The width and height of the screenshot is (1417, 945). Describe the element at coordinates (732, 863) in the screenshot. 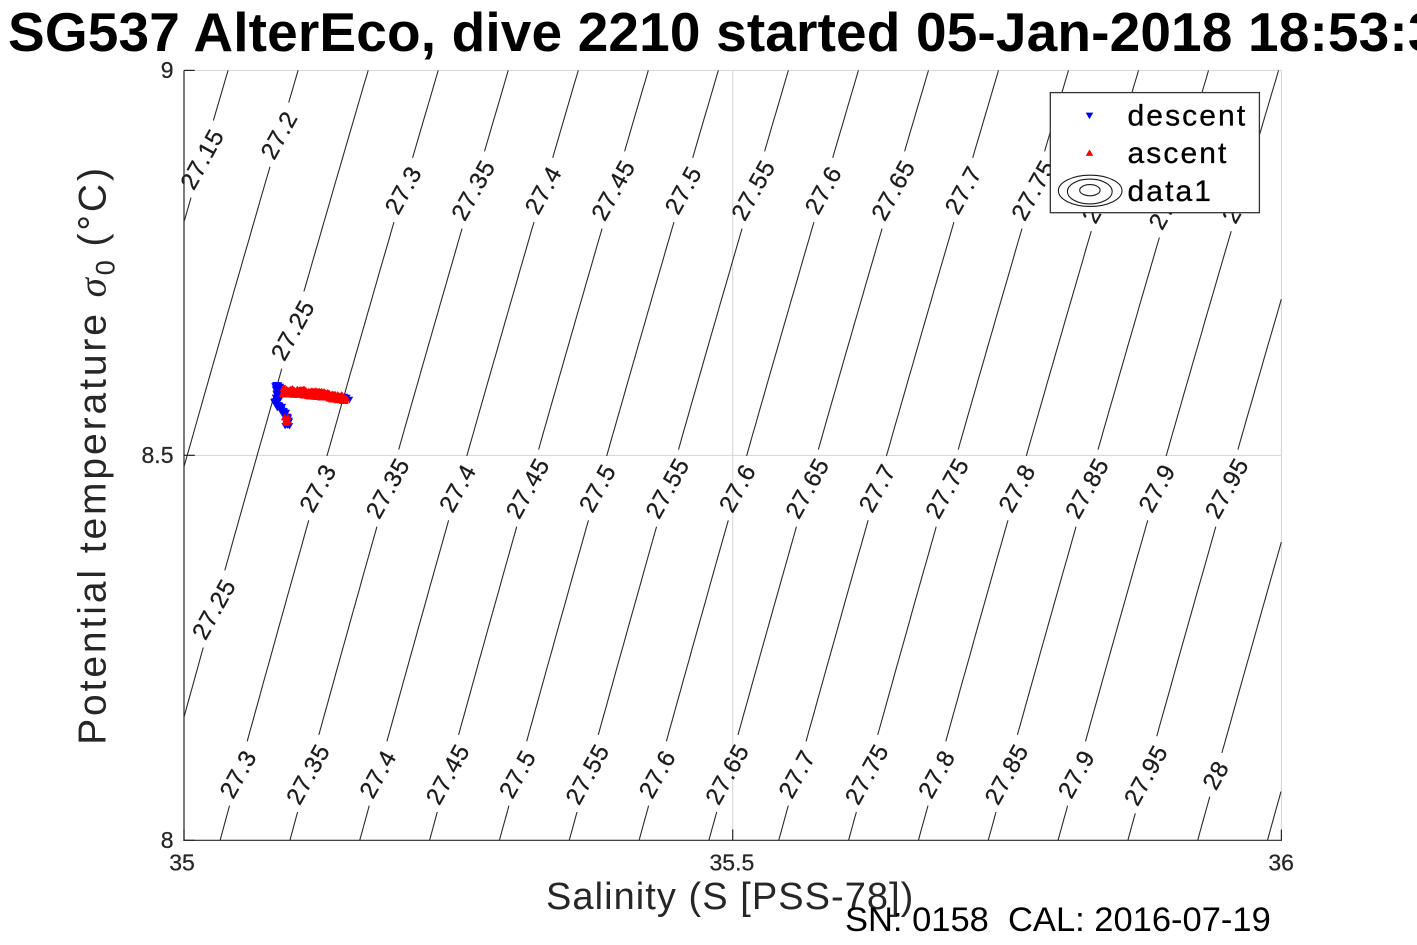

I see `svg-text: 35.5` at that location.